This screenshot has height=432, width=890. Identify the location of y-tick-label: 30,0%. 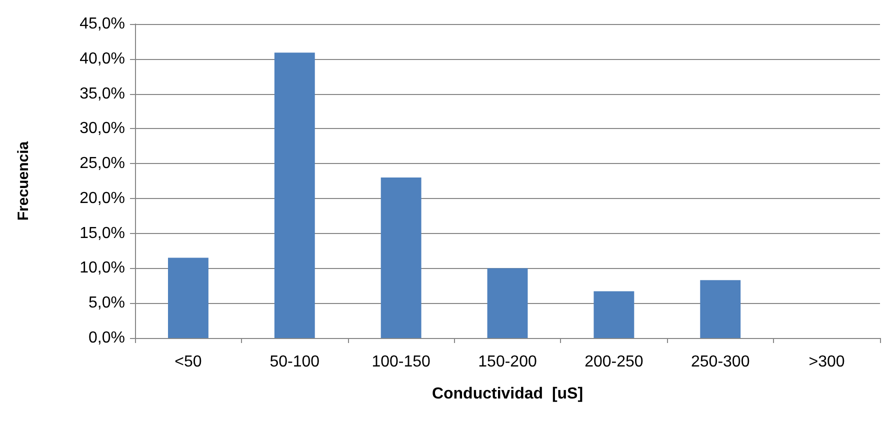
(102, 129).